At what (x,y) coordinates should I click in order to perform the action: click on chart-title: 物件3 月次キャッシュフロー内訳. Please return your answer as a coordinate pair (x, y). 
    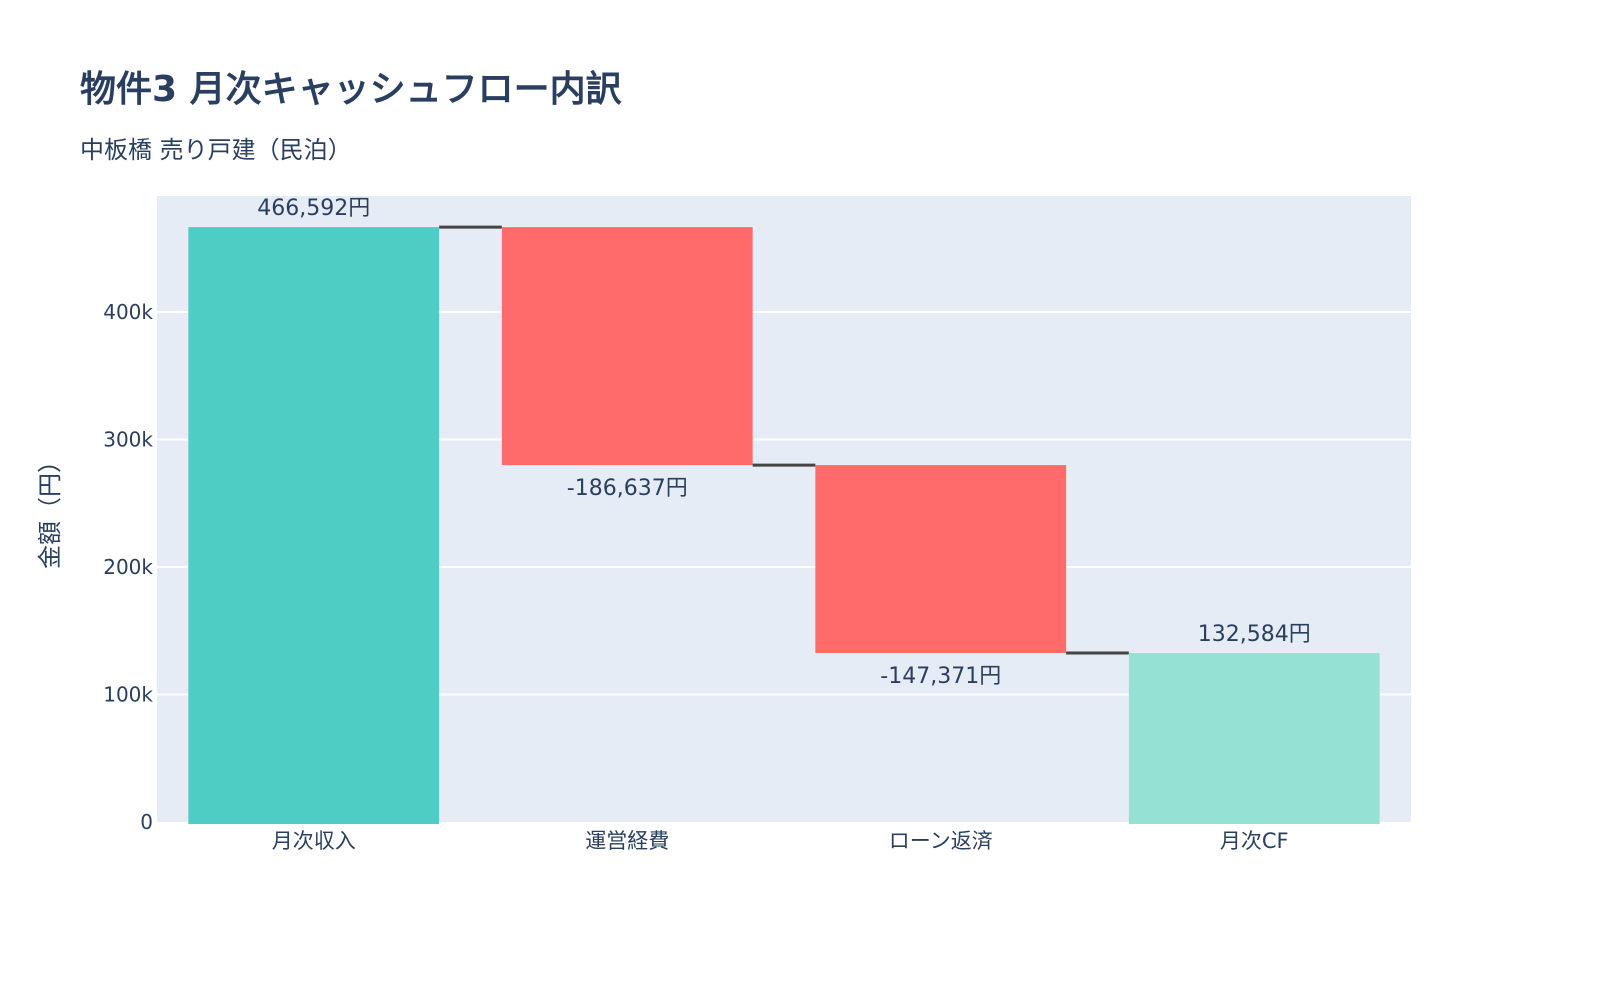
    Looking at the image, I should click on (351, 89).